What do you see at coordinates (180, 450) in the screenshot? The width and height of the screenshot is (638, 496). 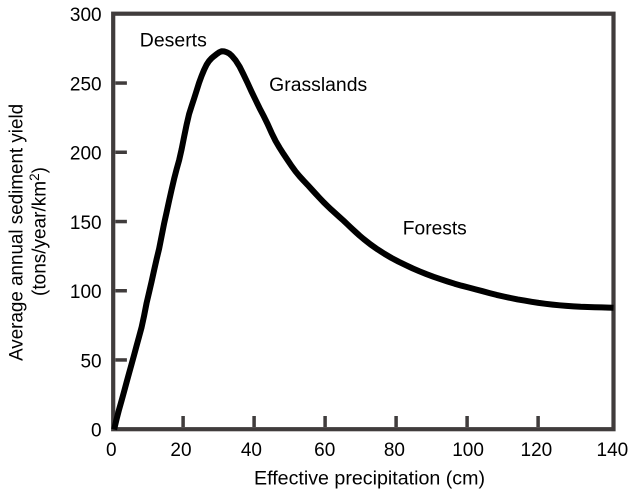 I see `svg-text: 20` at bounding box center [180, 450].